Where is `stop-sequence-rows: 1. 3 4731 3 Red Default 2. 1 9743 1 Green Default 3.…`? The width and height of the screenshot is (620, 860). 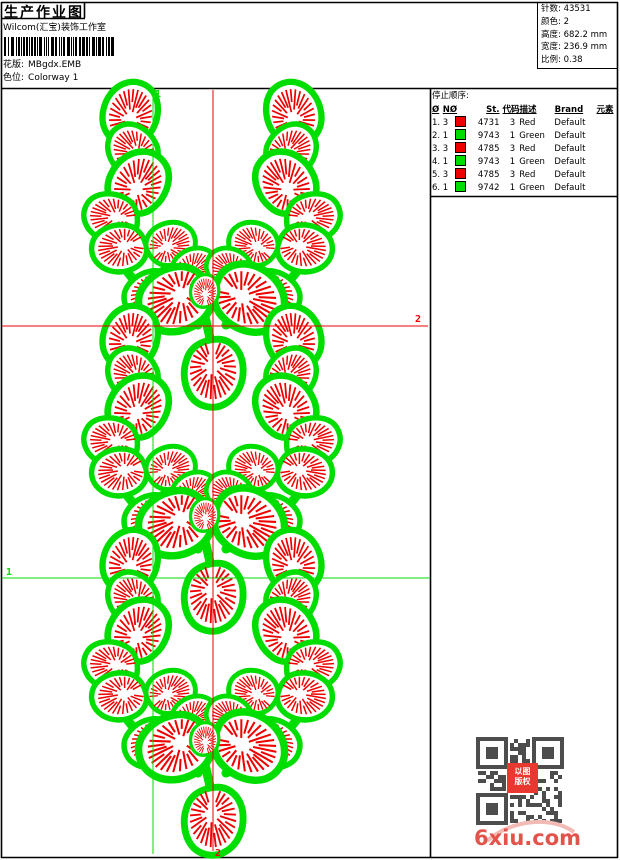 stop-sequence-rows: 1. 3 4731 3 Red Default 2. 1 9743 1 Green Default 3.… is located at coordinates (524, 155).